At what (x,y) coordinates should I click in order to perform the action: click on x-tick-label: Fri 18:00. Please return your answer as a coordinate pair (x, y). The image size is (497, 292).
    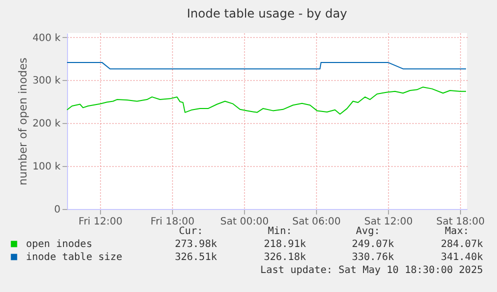
    Looking at the image, I should click on (172, 222).